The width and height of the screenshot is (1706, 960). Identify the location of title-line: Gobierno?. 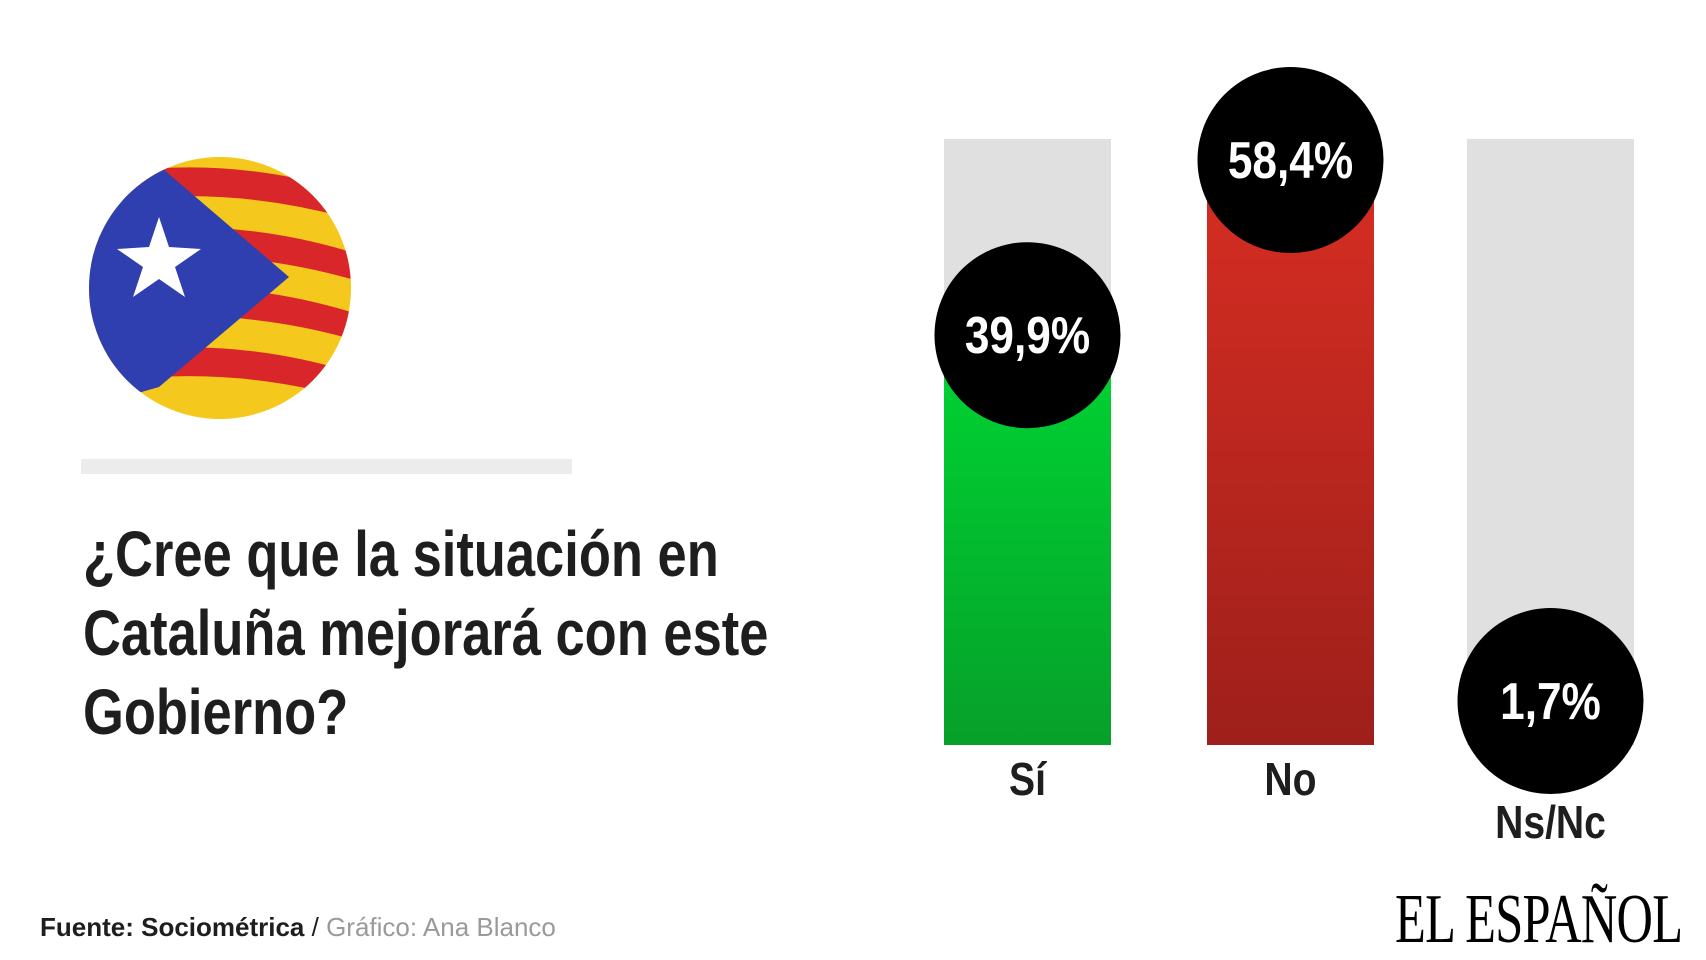
(216, 712).